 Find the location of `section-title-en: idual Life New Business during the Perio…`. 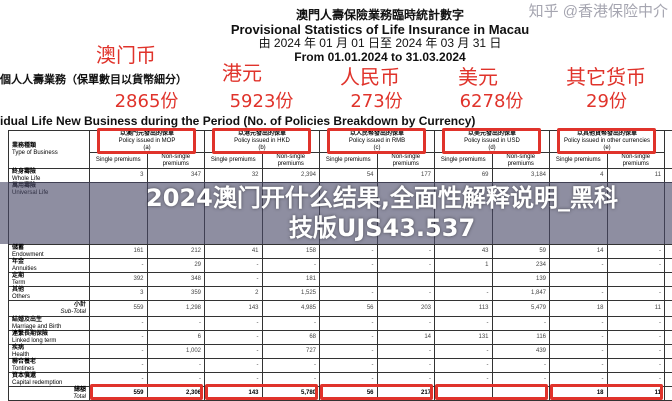

section-title-en: idual Life New Business during the Perio… is located at coordinates (238, 121).